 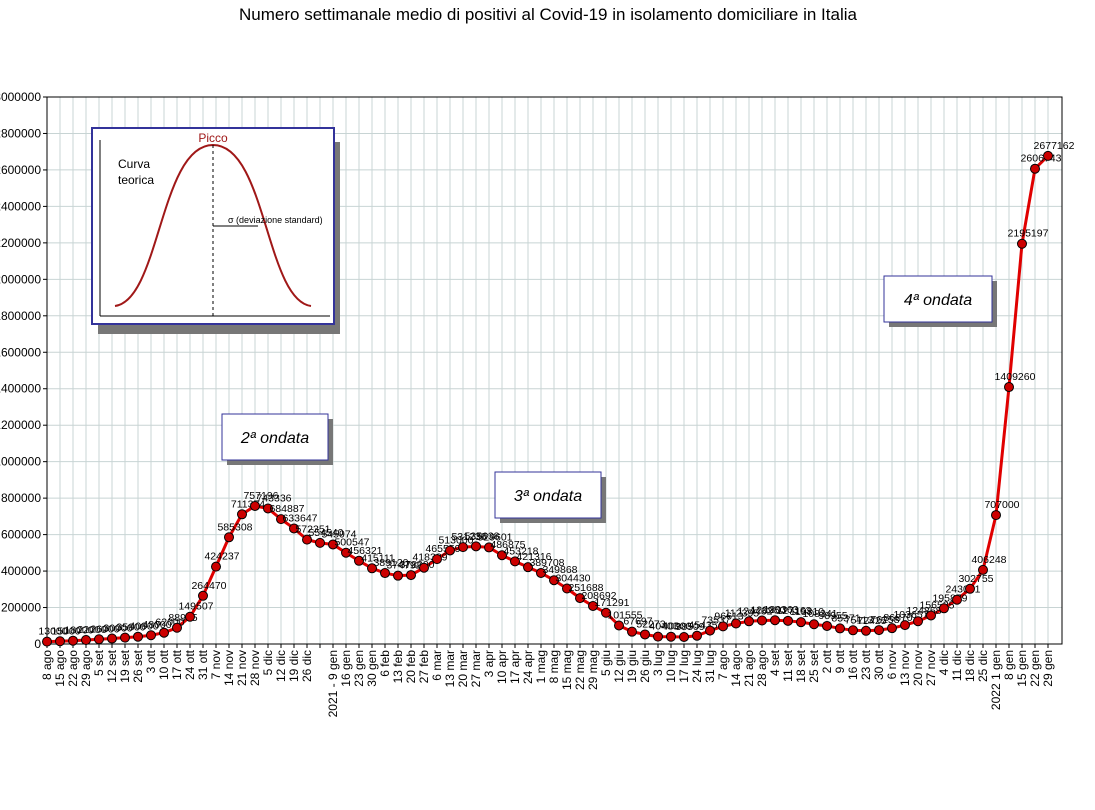 What do you see at coordinates (99, 662) in the screenshot?
I see `x-tick-label: 5 set` at bounding box center [99, 662].